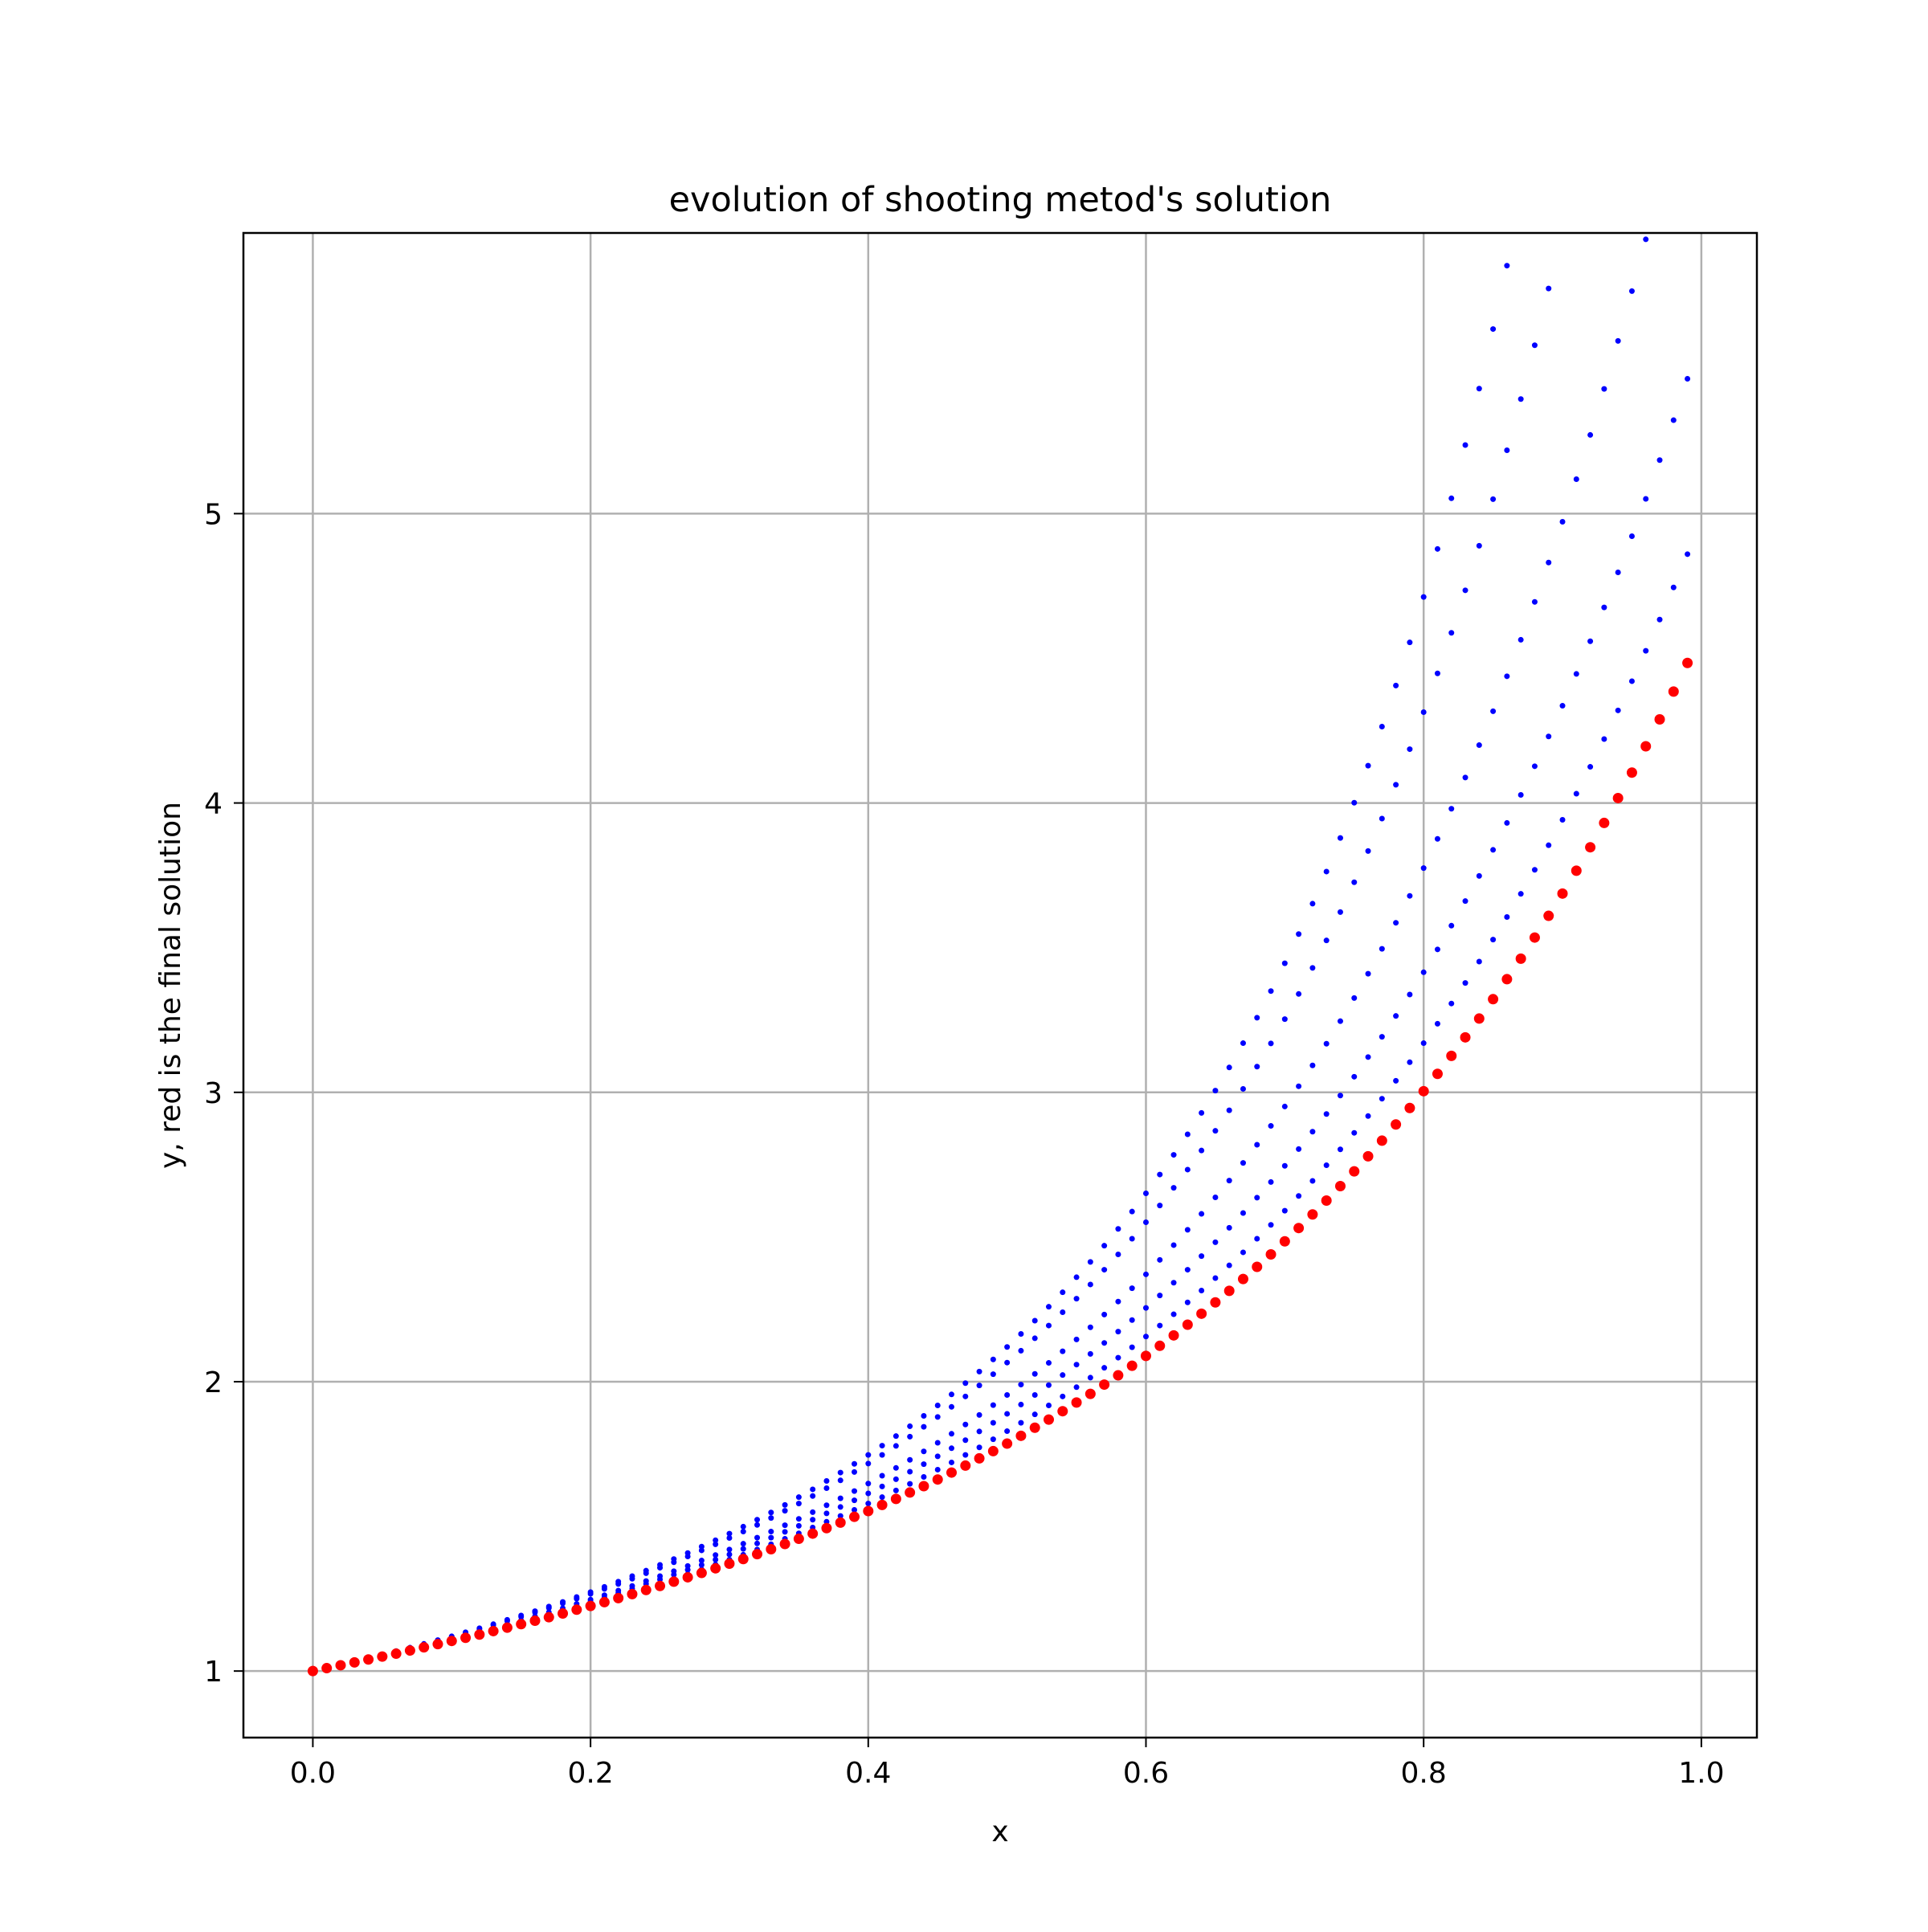 This screenshot has height=1932, width=1928. I want to click on x-tick-label: 0.0, so click(313, 1774).